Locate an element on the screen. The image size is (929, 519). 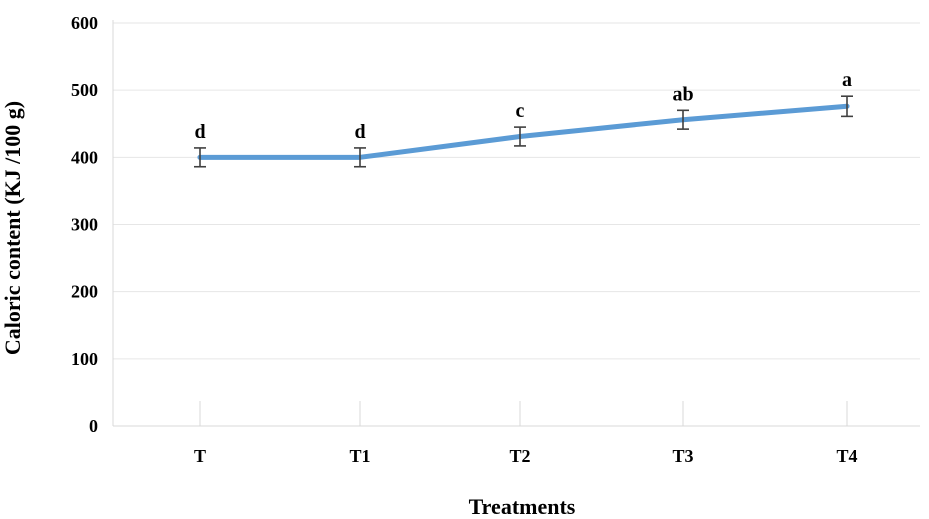
significance-labels: d d c ab a is located at coordinates (523, 106).